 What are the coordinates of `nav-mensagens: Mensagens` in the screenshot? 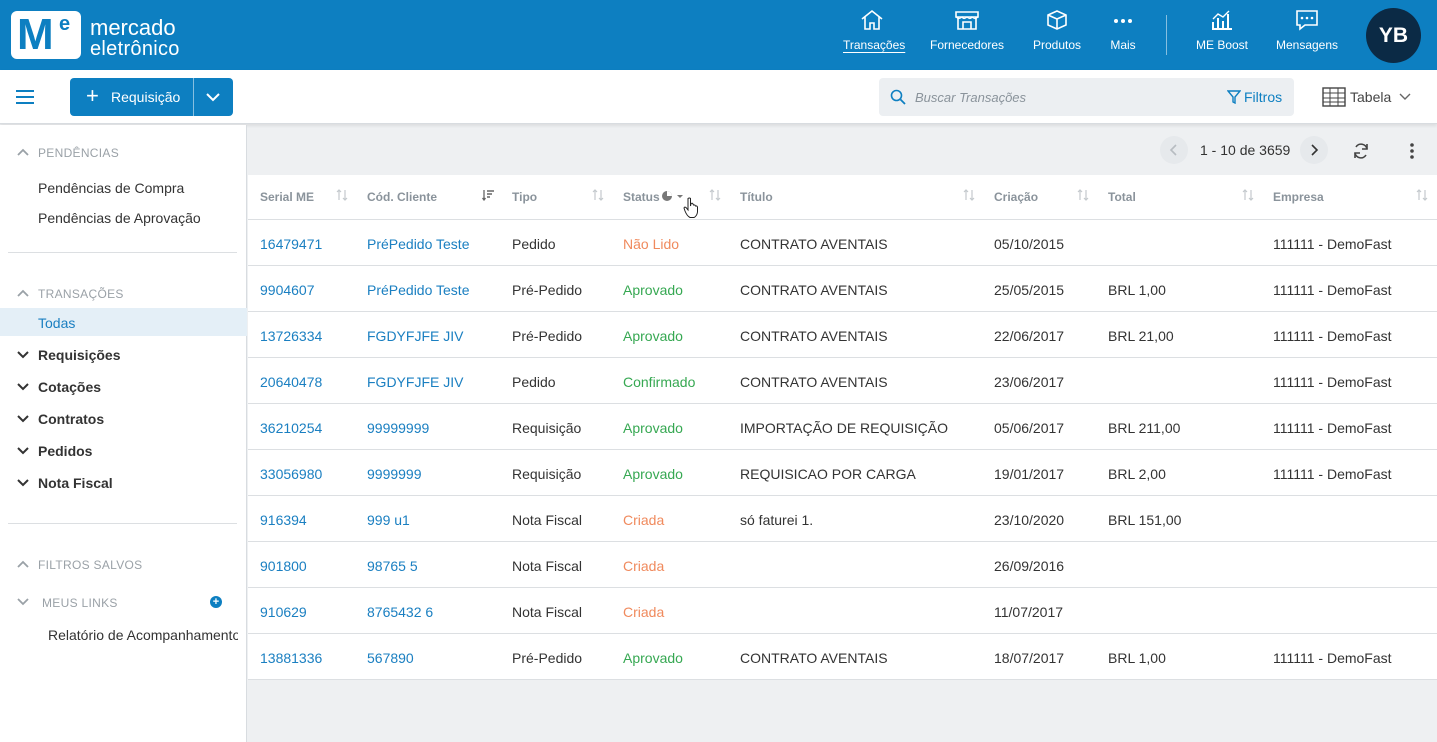 It's located at (1307, 35).